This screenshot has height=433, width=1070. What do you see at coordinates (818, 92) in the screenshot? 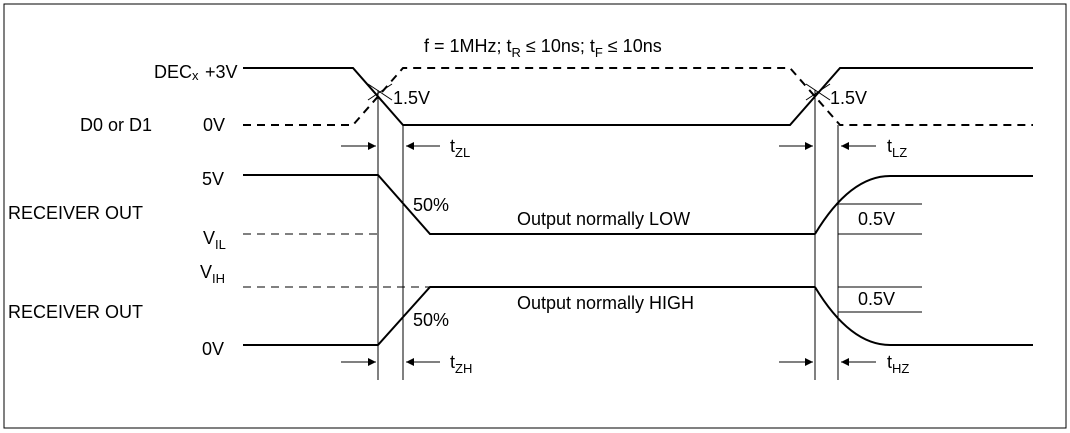
I see `cross-mark-right-b` at bounding box center [818, 92].